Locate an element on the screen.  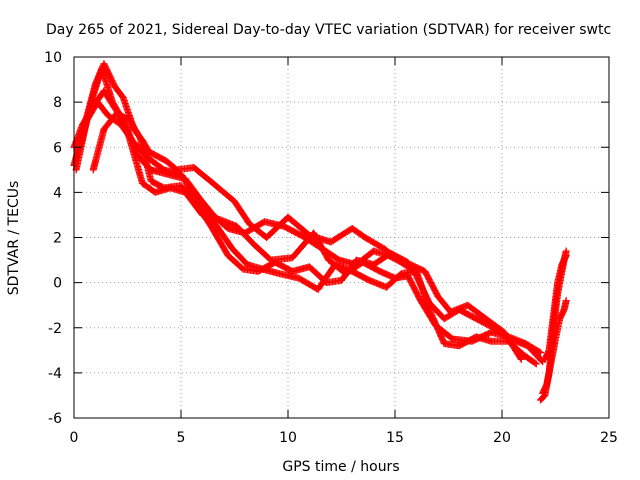
x-tick-label: 0 is located at coordinates (74, 438).